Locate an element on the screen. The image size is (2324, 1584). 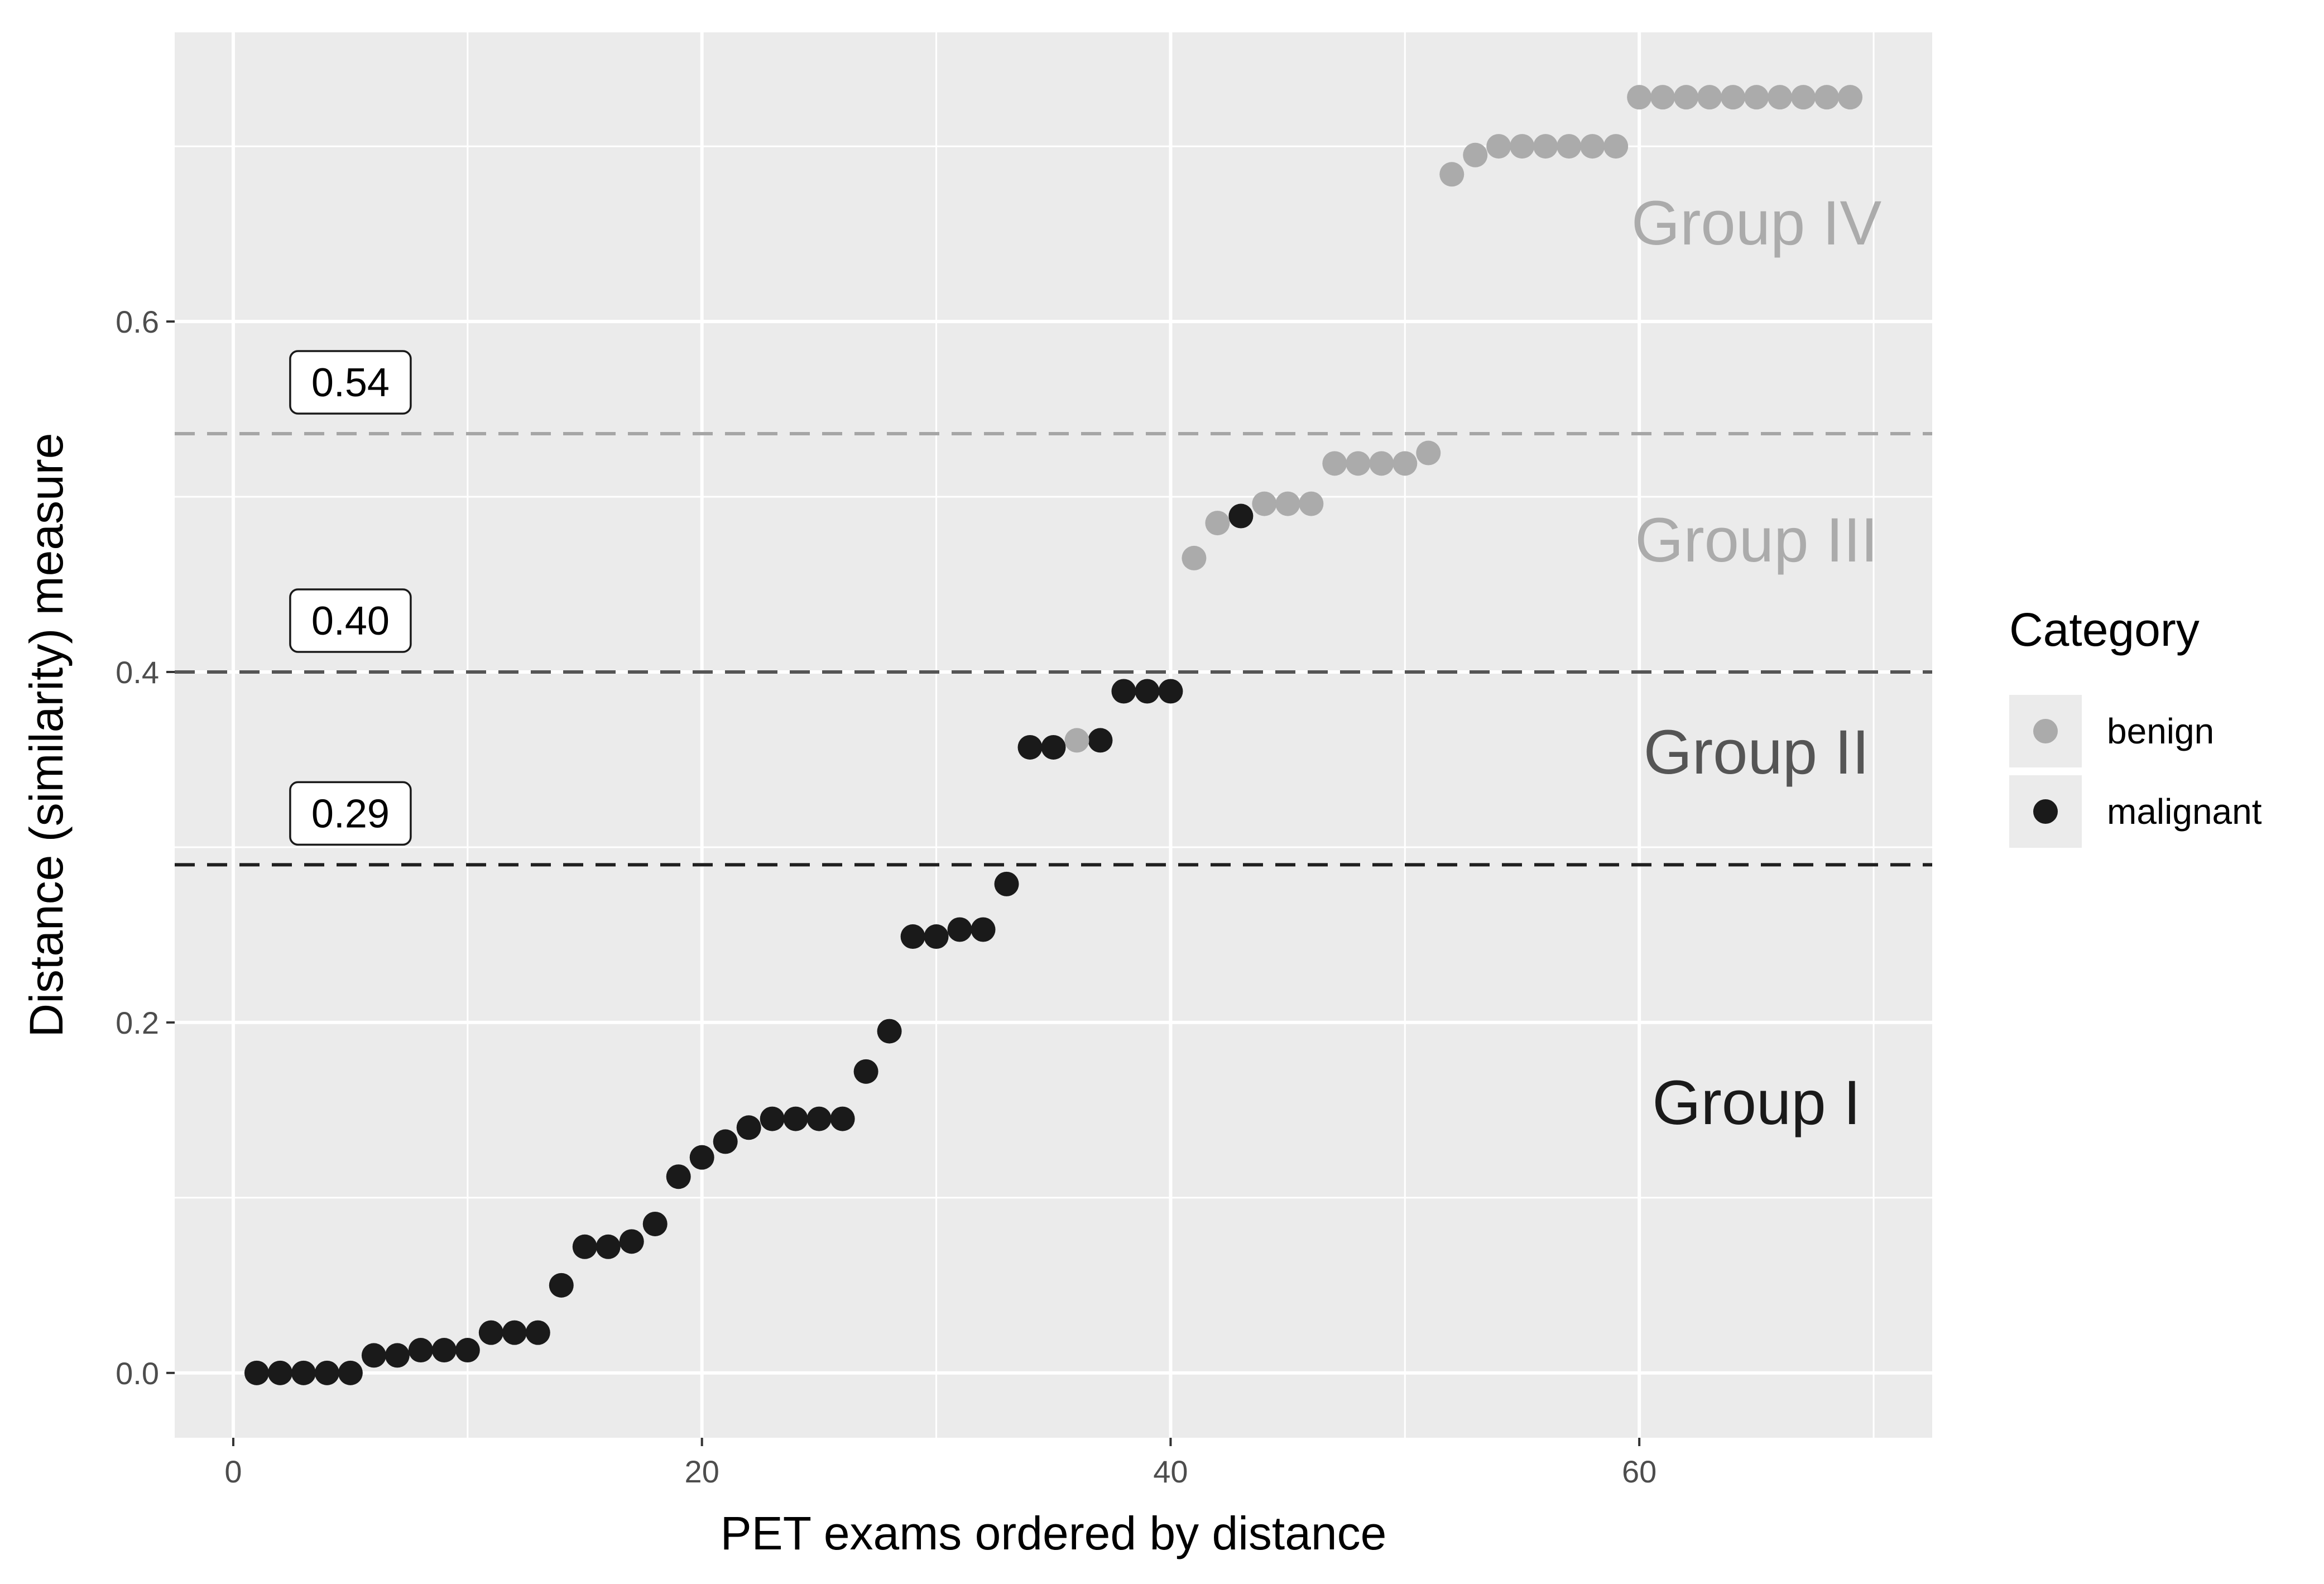
threshold-label: 0.29 is located at coordinates (350, 814).